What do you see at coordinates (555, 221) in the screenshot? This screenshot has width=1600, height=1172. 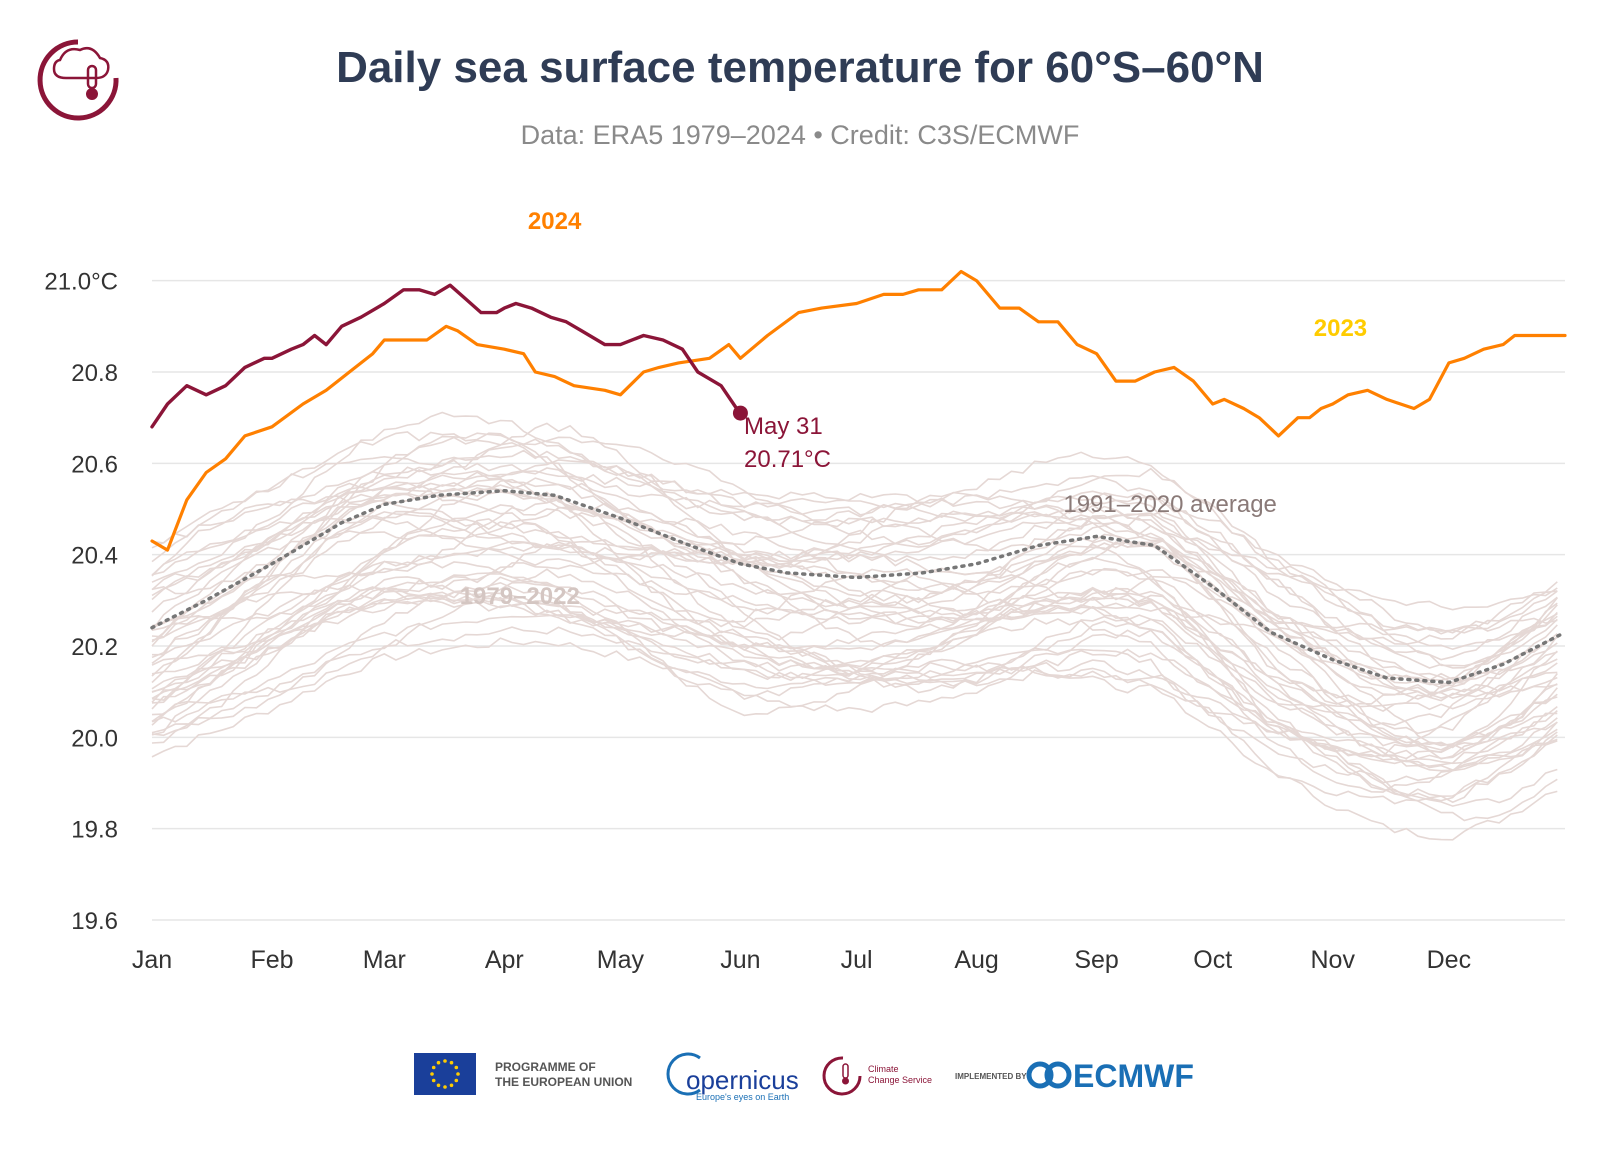 I see `label-2024: 2024` at bounding box center [555, 221].